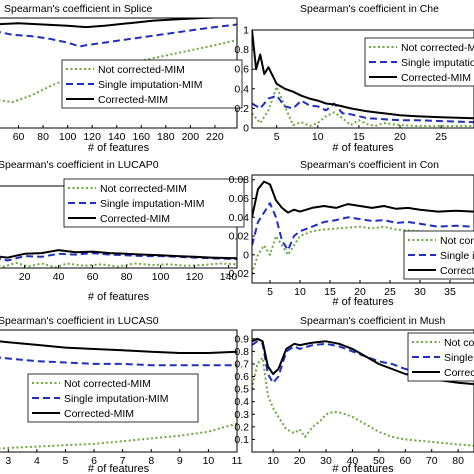 Image resolution: width=474 pixels, height=474 pixels. Describe the element at coordinates (241, 70) in the screenshot. I see `y-tick-label: 0.6` at that location.